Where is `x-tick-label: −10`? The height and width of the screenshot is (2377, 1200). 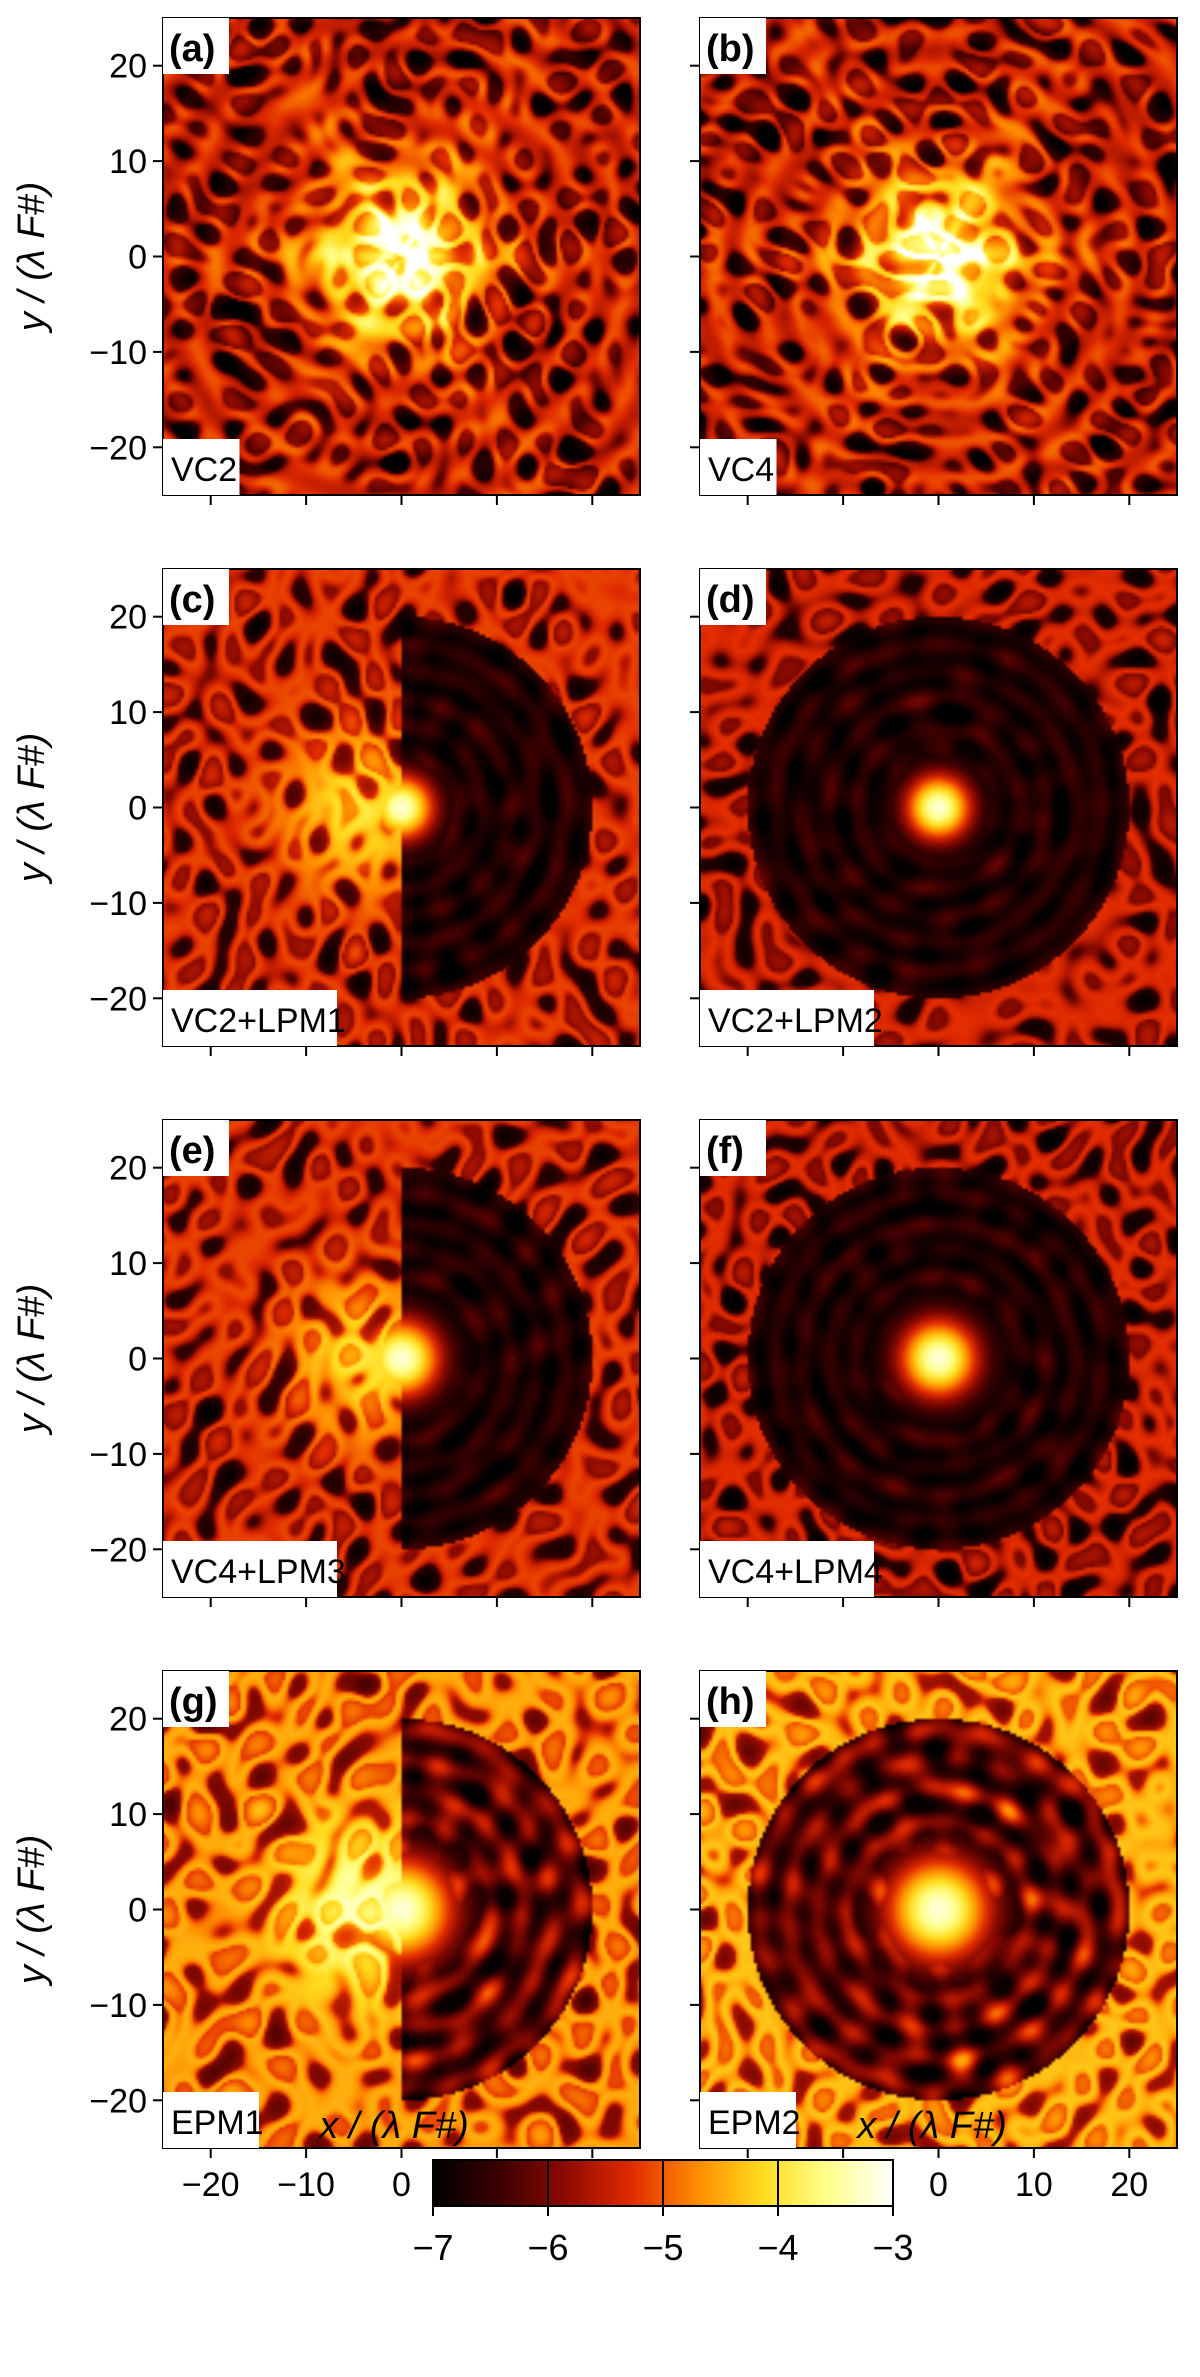 x-tick-label: −10 is located at coordinates (306, 2185).